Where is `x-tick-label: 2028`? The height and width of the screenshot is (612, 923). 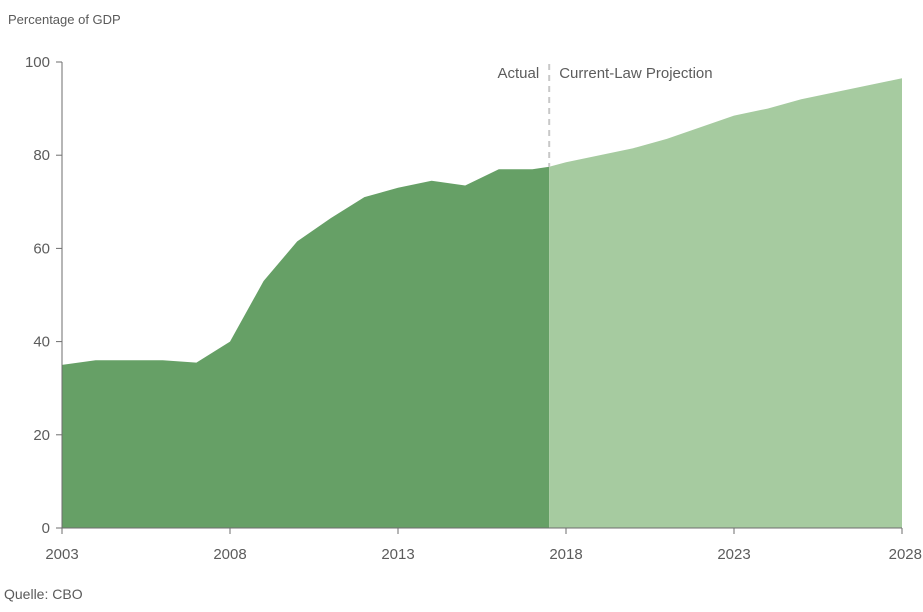 x-tick-label: 2028 is located at coordinates (905, 554).